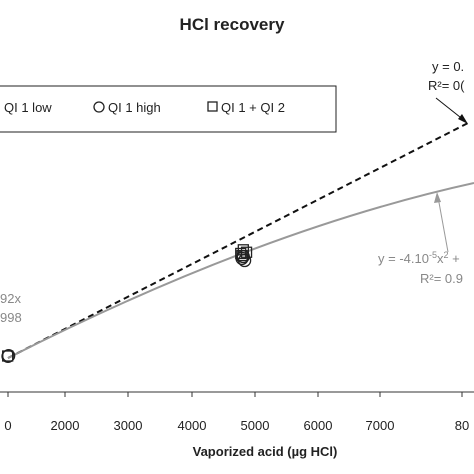  What do you see at coordinates (128, 425) in the screenshot?
I see `x-tick-label: 3000` at bounding box center [128, 425].